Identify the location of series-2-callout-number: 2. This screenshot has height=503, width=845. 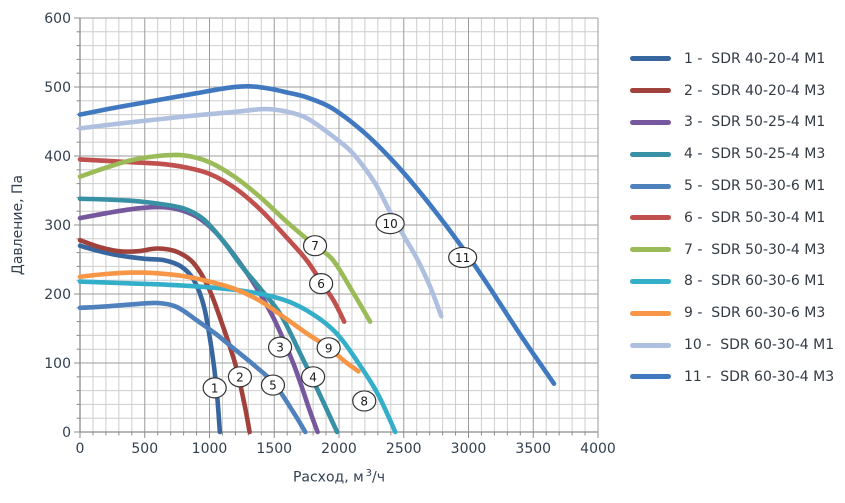
(240, 377).